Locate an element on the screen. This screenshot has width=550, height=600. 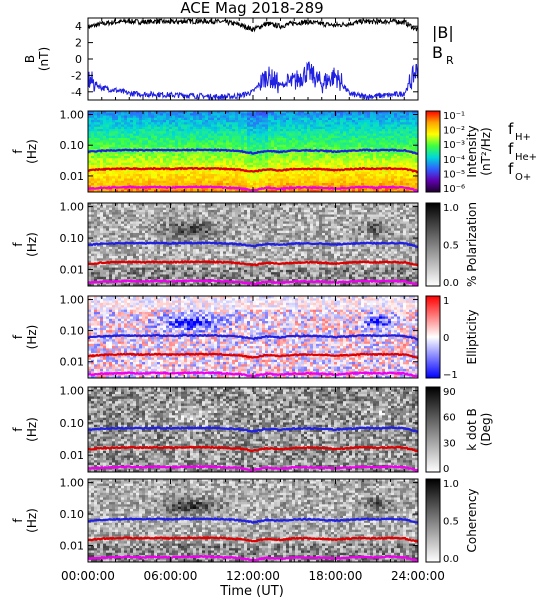
legend-subscript: H+ is located at coordinates (523, 137).